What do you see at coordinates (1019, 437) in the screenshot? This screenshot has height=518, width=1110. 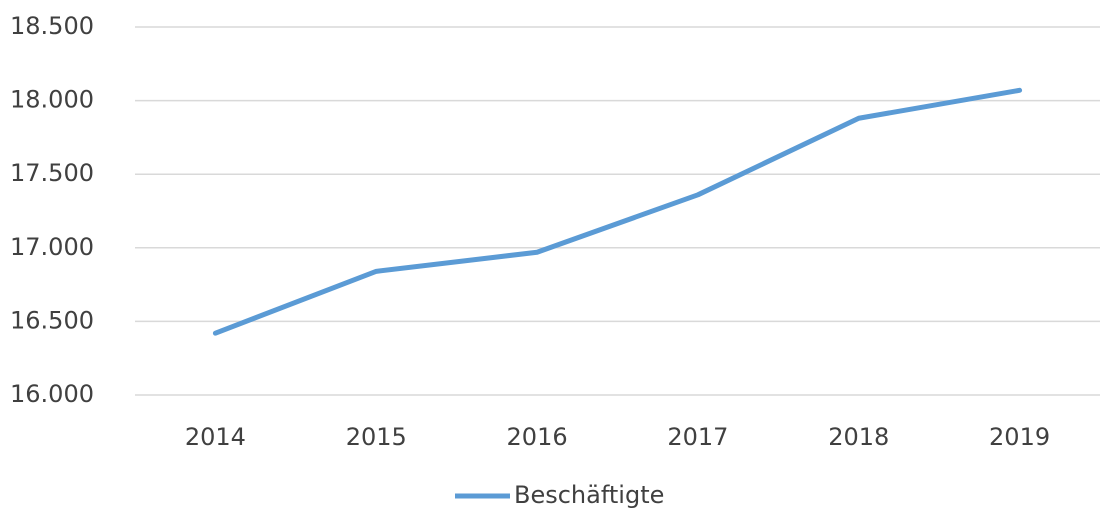 I see `x-tick-label: 2019` at bounding box center [1019, 437].